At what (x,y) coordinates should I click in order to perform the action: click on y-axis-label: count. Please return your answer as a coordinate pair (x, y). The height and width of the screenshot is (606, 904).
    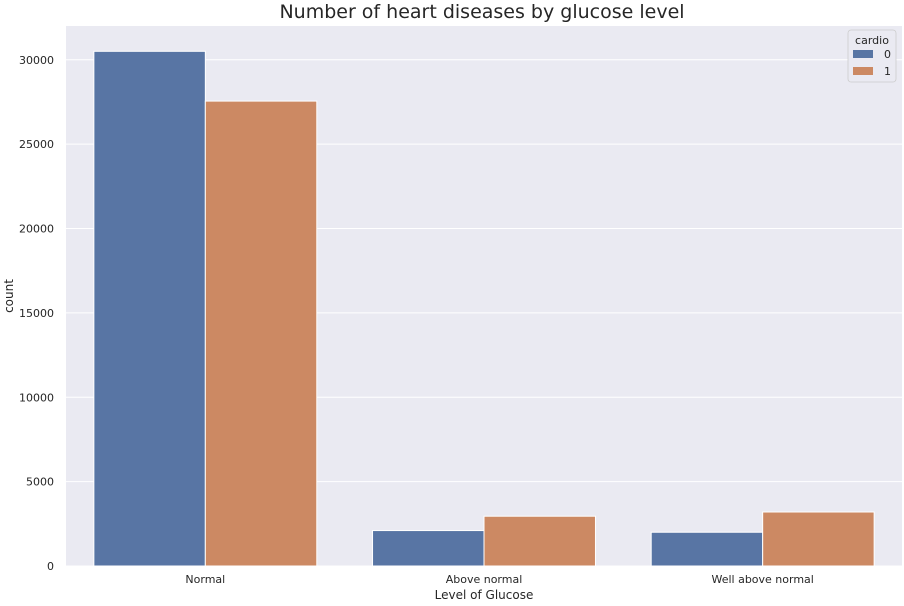
    Looking at the image, I should click on (9, 296).